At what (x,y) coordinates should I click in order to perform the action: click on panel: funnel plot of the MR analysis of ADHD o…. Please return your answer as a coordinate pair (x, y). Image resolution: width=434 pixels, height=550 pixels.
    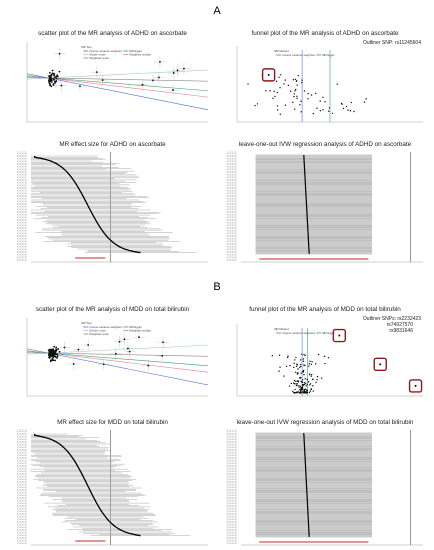
    Looking at the image, I should click on (329, 76).